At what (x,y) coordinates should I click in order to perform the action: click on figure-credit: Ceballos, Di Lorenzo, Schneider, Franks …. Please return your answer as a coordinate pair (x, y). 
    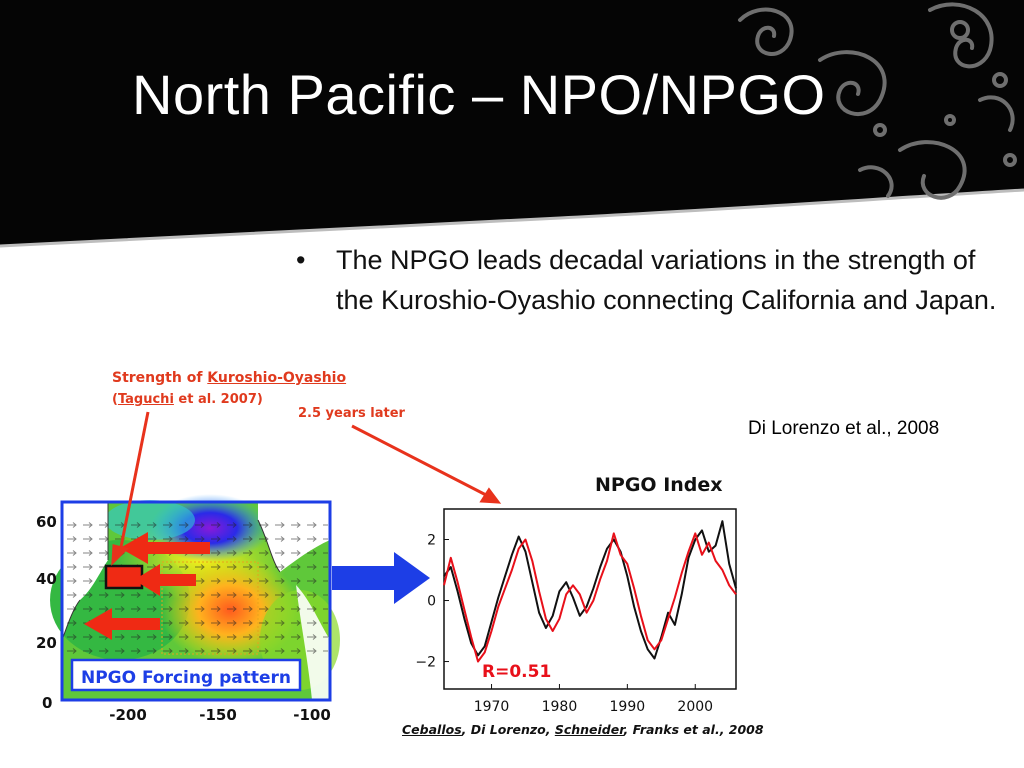
    Looking at the image, I should click on (583, 729).